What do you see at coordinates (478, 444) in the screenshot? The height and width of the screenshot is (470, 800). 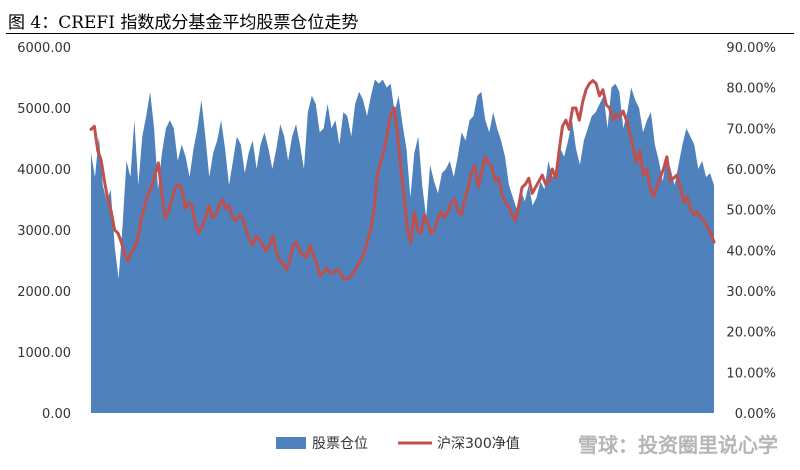 I see `legend-label-index: 沪深300净值` at bounding box center [478, 444].